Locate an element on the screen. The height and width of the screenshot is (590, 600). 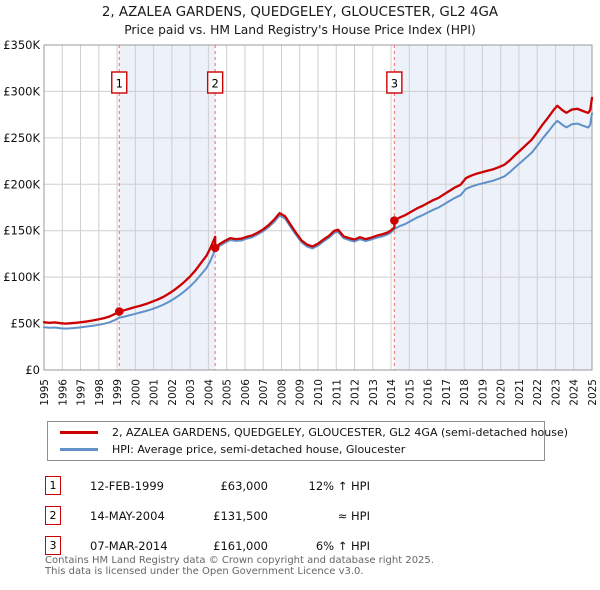
x-axis-year-label: 1996 is located at coordinates (63, 392).